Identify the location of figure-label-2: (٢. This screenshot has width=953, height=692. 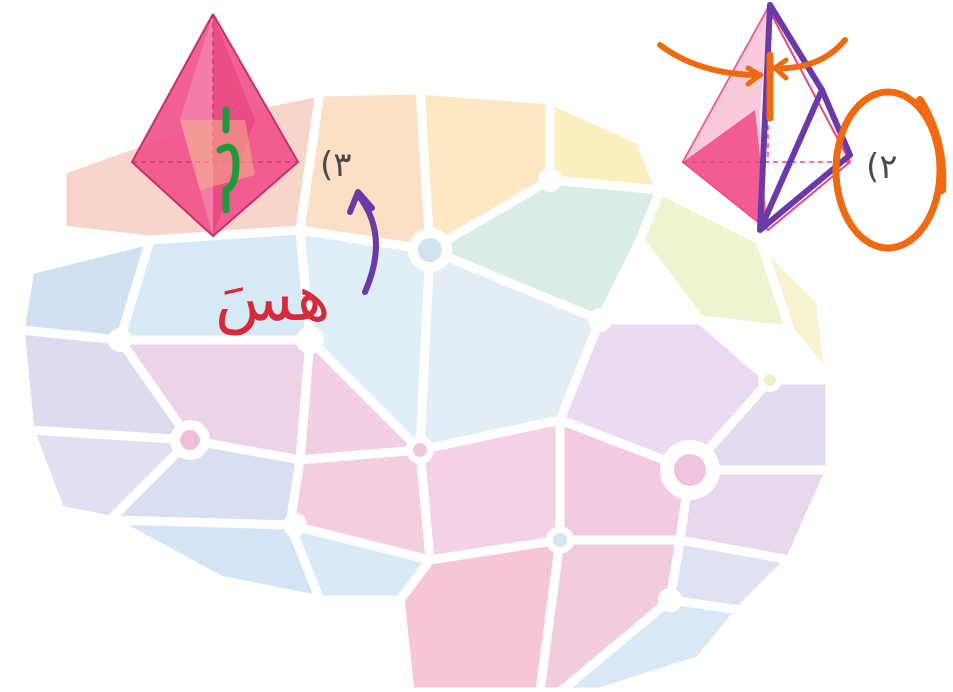
(882, 167).